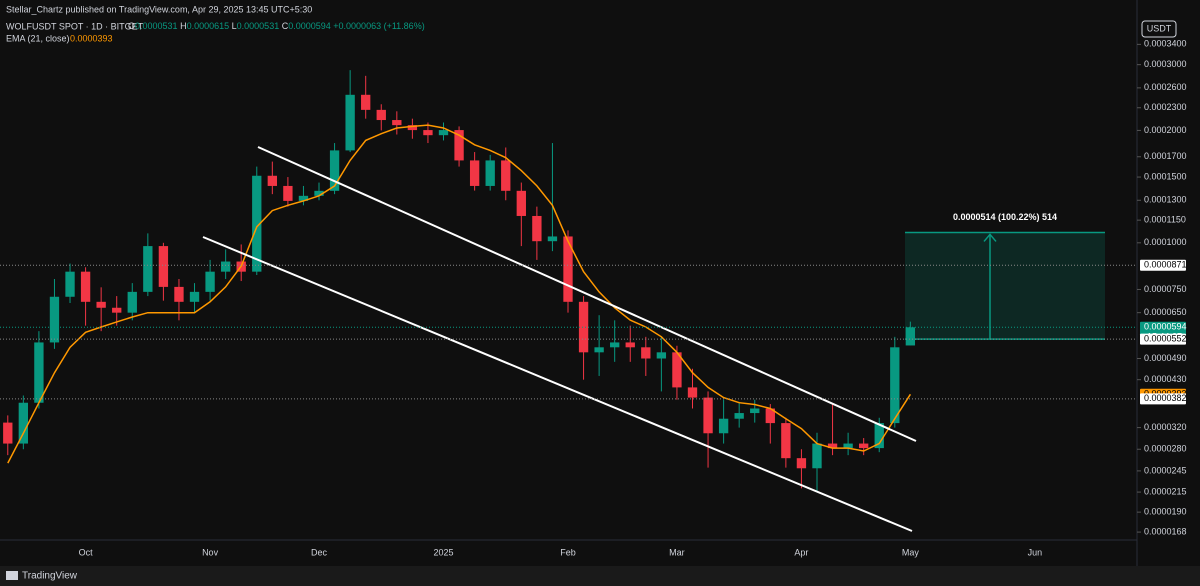  What do you see at coordinates (183, 26) in the screenshot?
I see `ohlc-key: H` at bounding box center [183, 26].